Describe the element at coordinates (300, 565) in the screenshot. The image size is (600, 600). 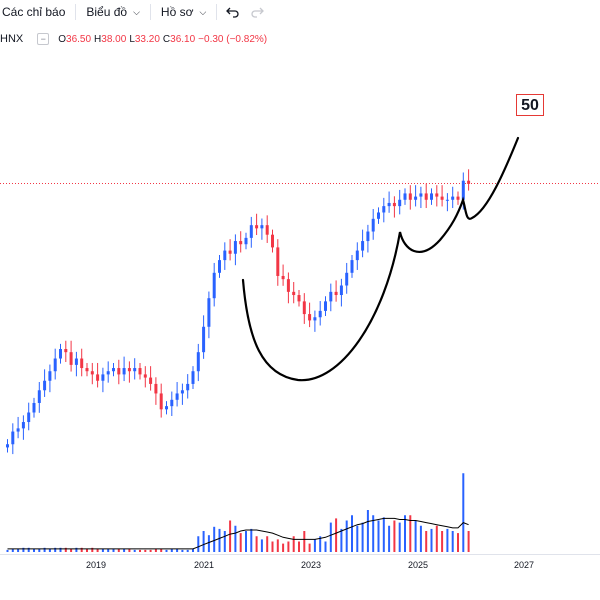
I see `time-axis: 2019 2021 2023 2025 2027` at that location.